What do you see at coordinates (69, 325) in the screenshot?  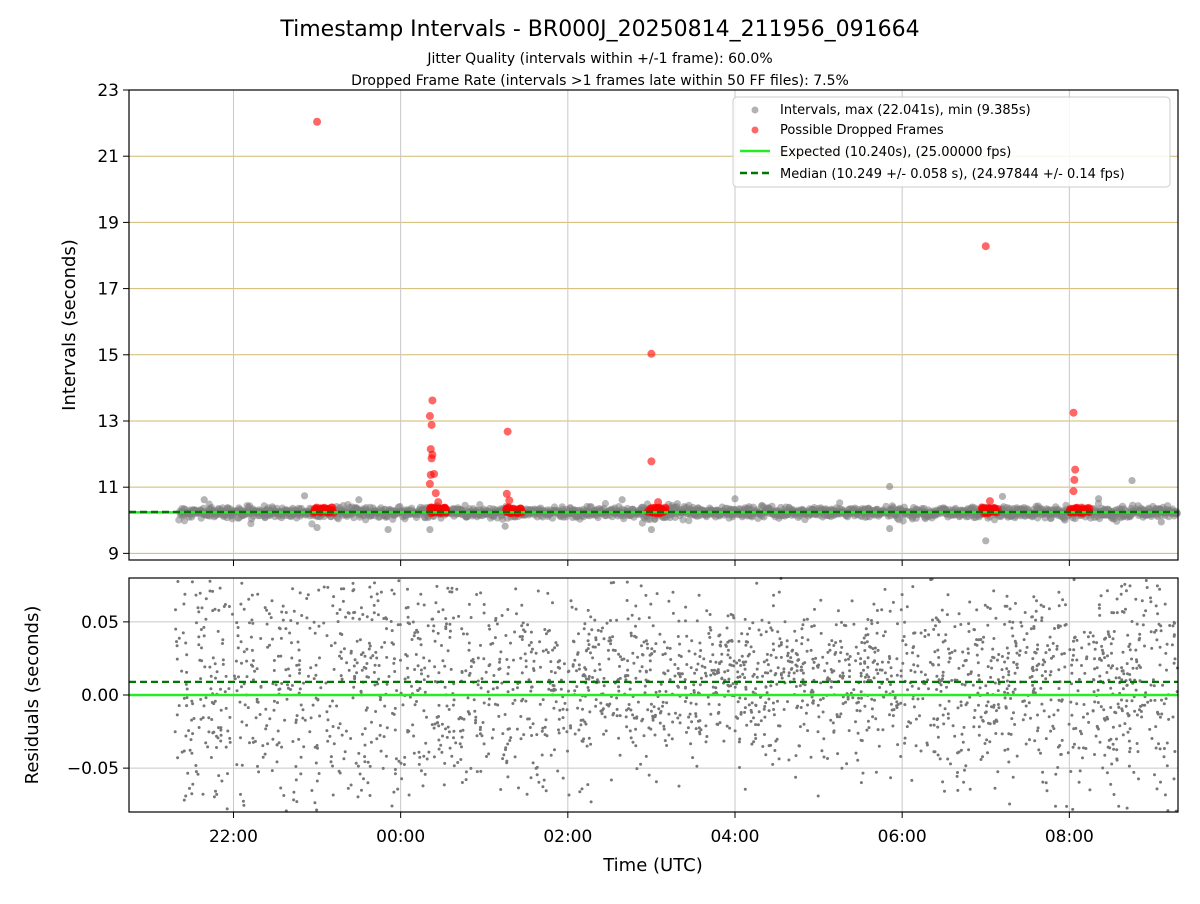 I see `intervals-y-axis-label: Intervals (seconds)` at bounding box center [69, 325].